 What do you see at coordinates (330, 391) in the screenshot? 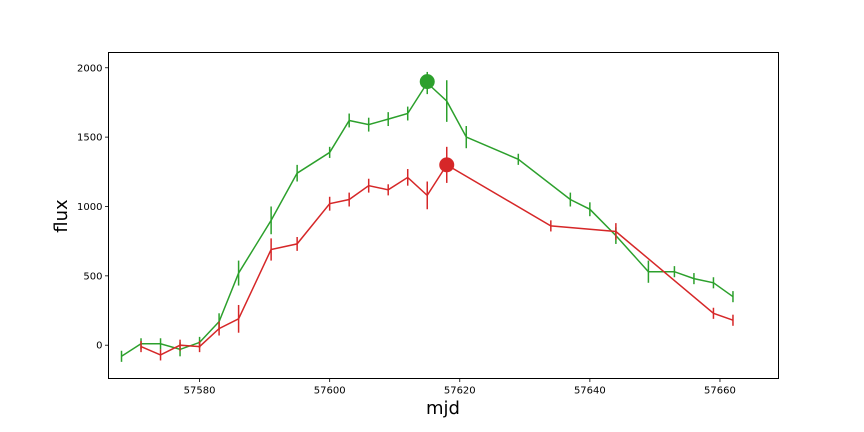
I see `x-tick-label: 57600` at bounding box center [330, 391].